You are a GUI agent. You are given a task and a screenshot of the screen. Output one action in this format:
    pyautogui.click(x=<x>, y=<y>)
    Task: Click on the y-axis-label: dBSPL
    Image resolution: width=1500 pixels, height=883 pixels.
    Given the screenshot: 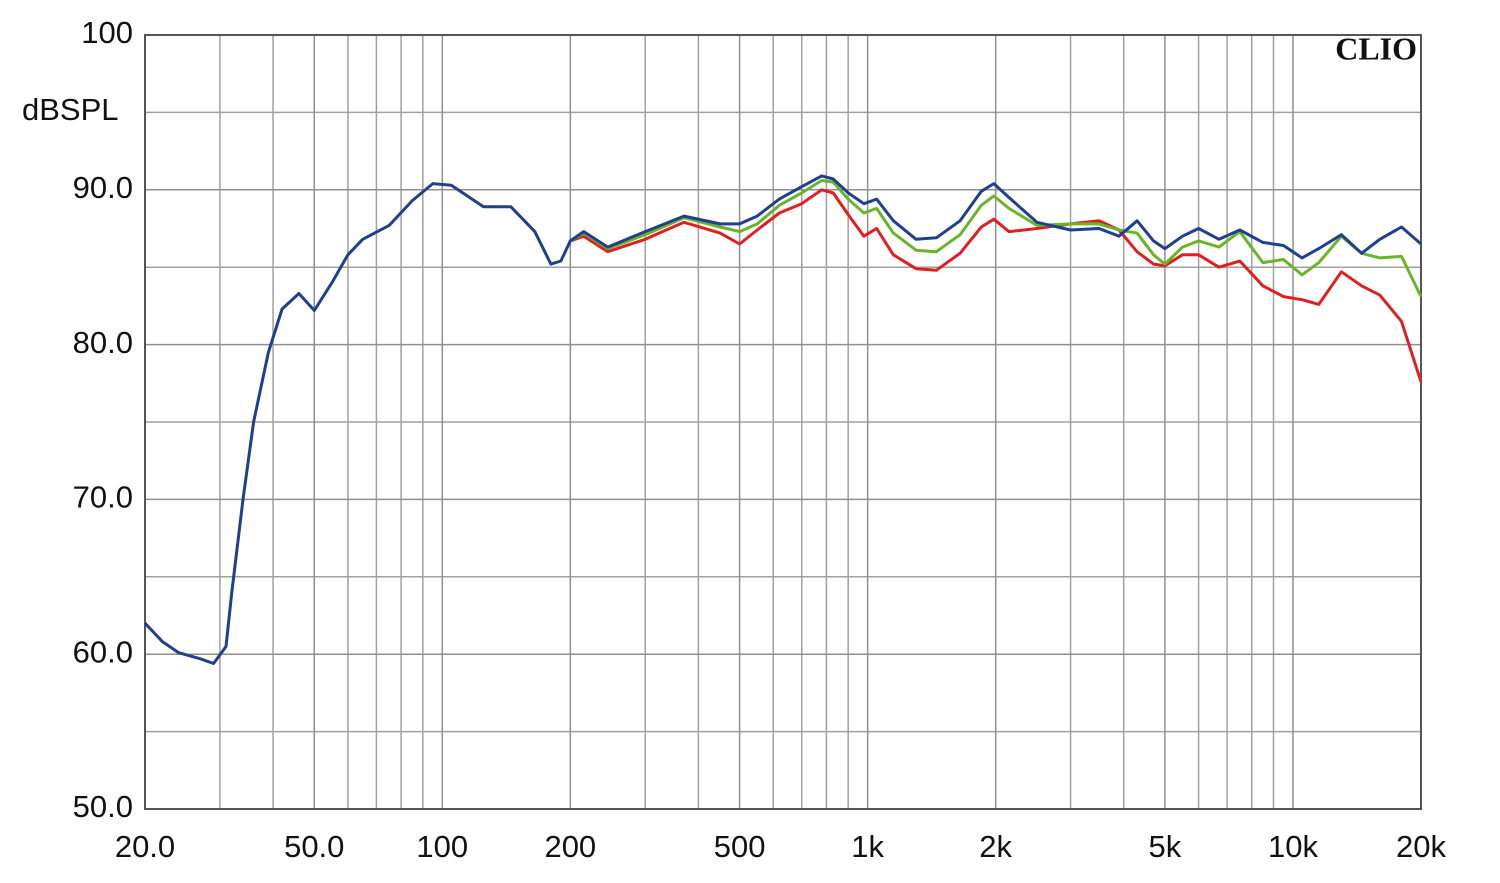 What is the action you would take?
    pyautogui.click(x=70, y=109)
    